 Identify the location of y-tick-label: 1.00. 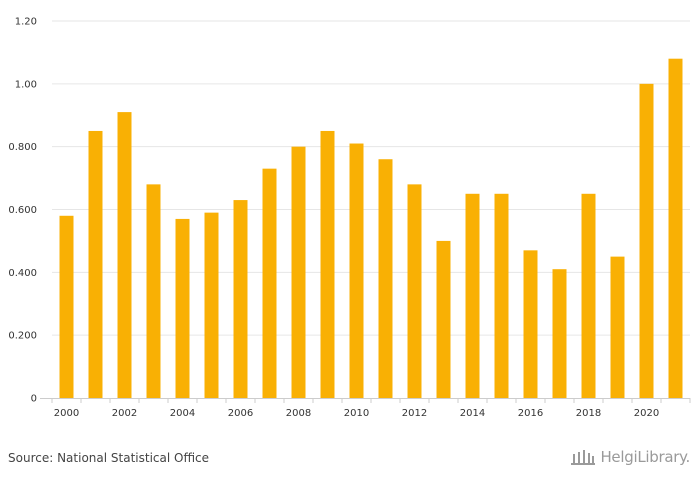
(26, 84).